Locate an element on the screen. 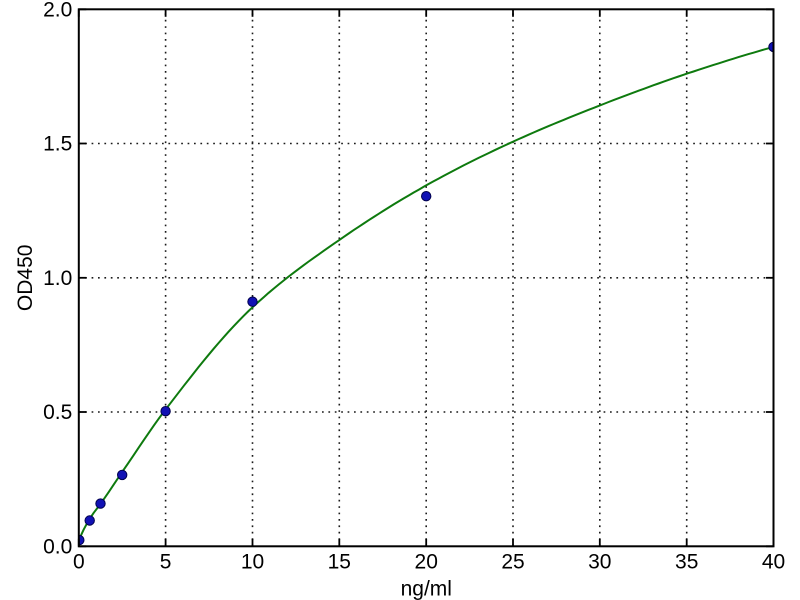  svg-text: 0.0 is located at coordinates (57, 546).